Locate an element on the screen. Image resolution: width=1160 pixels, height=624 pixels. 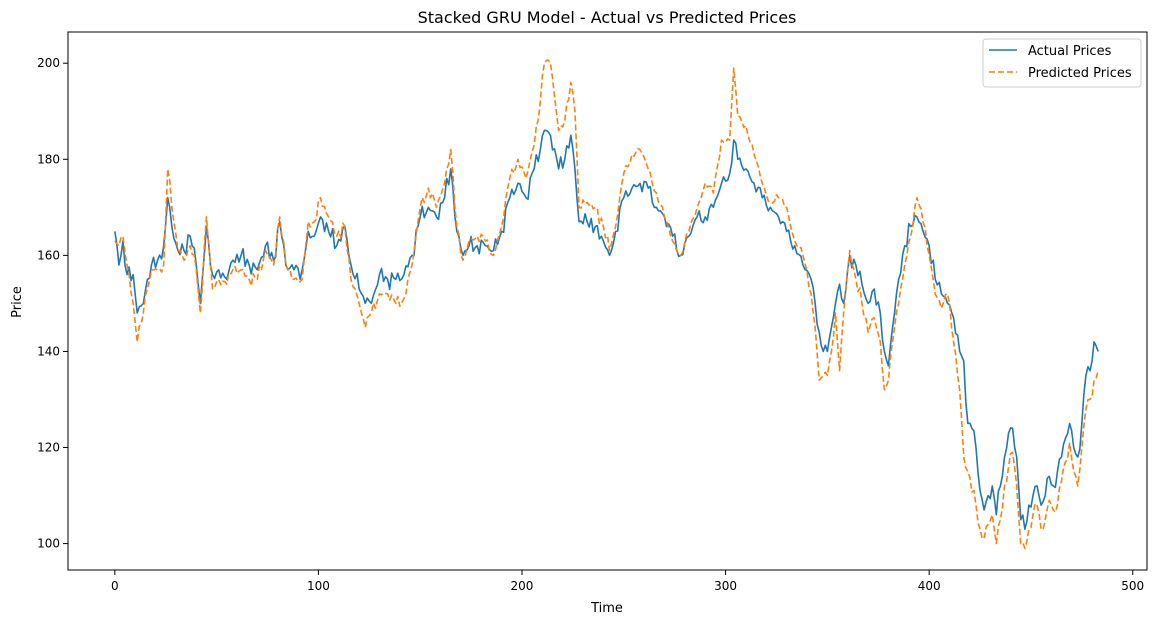
y-axis-ticks: 100 120 140 160 180 200 is located at coordinates (52, 303).